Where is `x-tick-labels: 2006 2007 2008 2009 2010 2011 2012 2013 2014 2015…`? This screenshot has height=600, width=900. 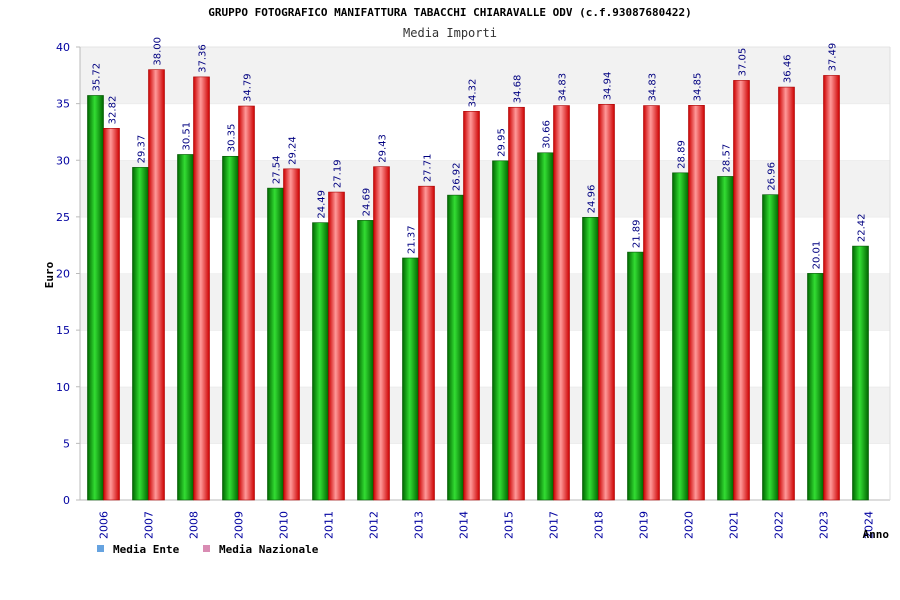 x-tick-labels: 2006 2007 2008 2009 2010 2011 2012 2013 2014 2015… is located at coordinates (487, 525).